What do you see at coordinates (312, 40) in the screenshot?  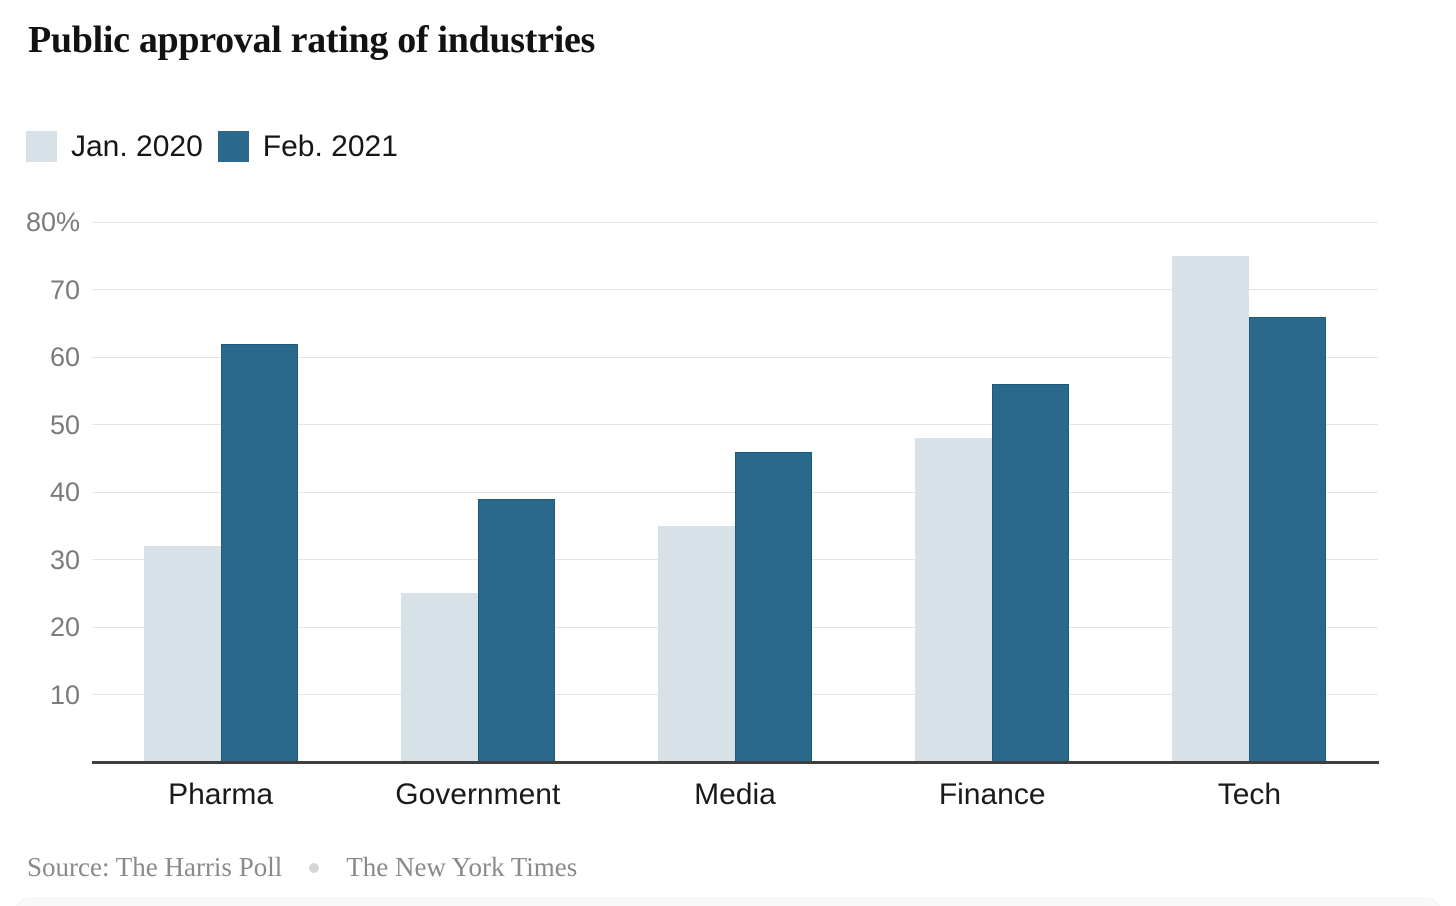 I see `chart-title: Public approval rating of industries` at bounding box center [312, 40].